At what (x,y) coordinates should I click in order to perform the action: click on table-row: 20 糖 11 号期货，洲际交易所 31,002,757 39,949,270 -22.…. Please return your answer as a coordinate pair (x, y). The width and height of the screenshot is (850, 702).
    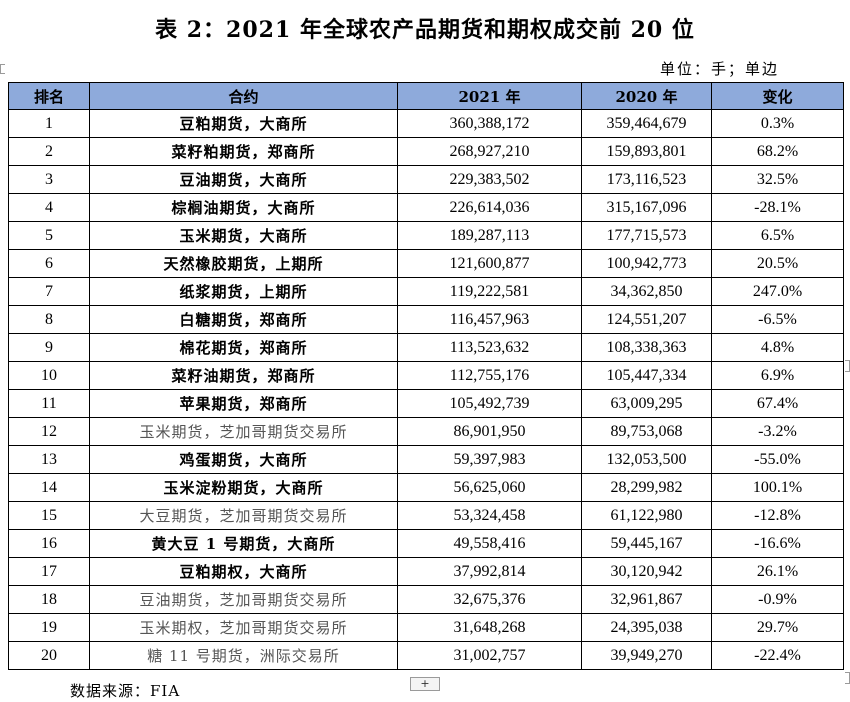
    Looking at the image, I should click on (426, 655).